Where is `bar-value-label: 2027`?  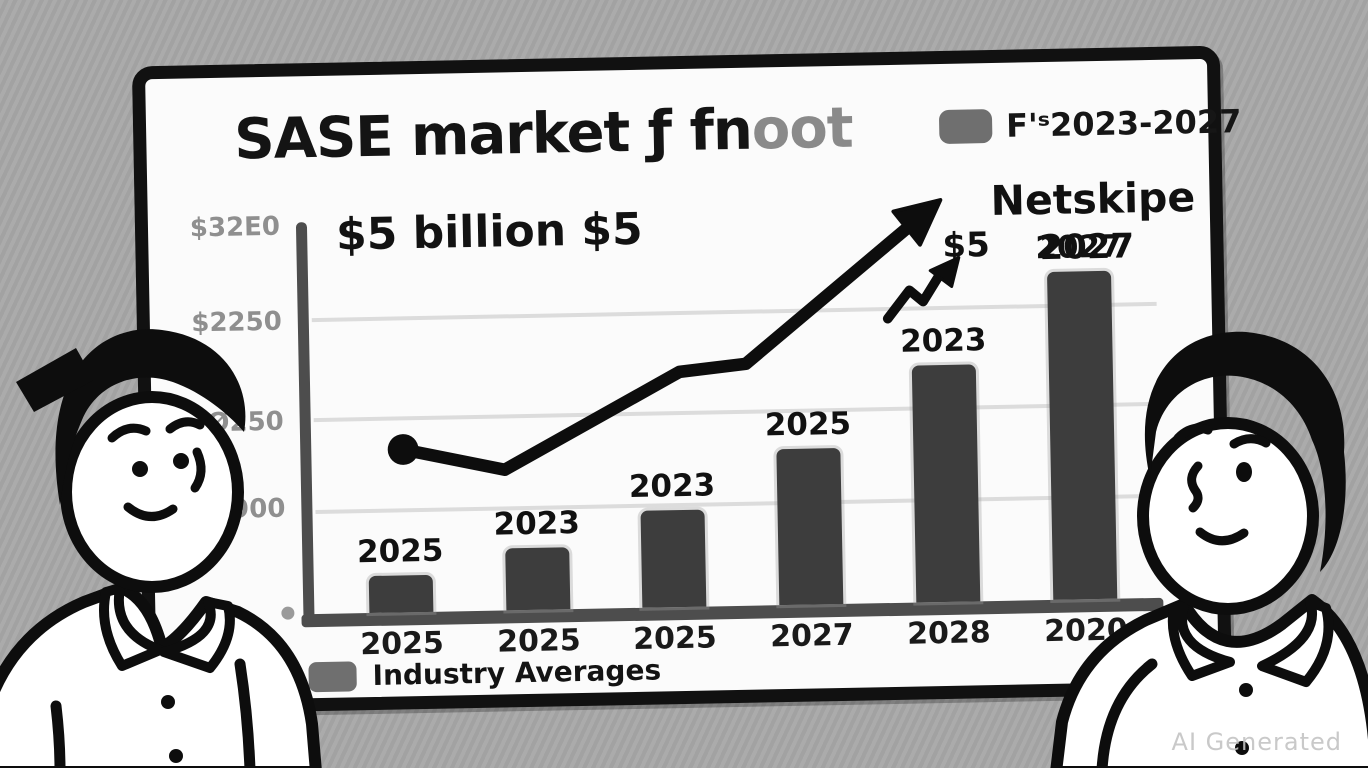 bar-value-label: 2027 is located at coordinates (1079, 247).